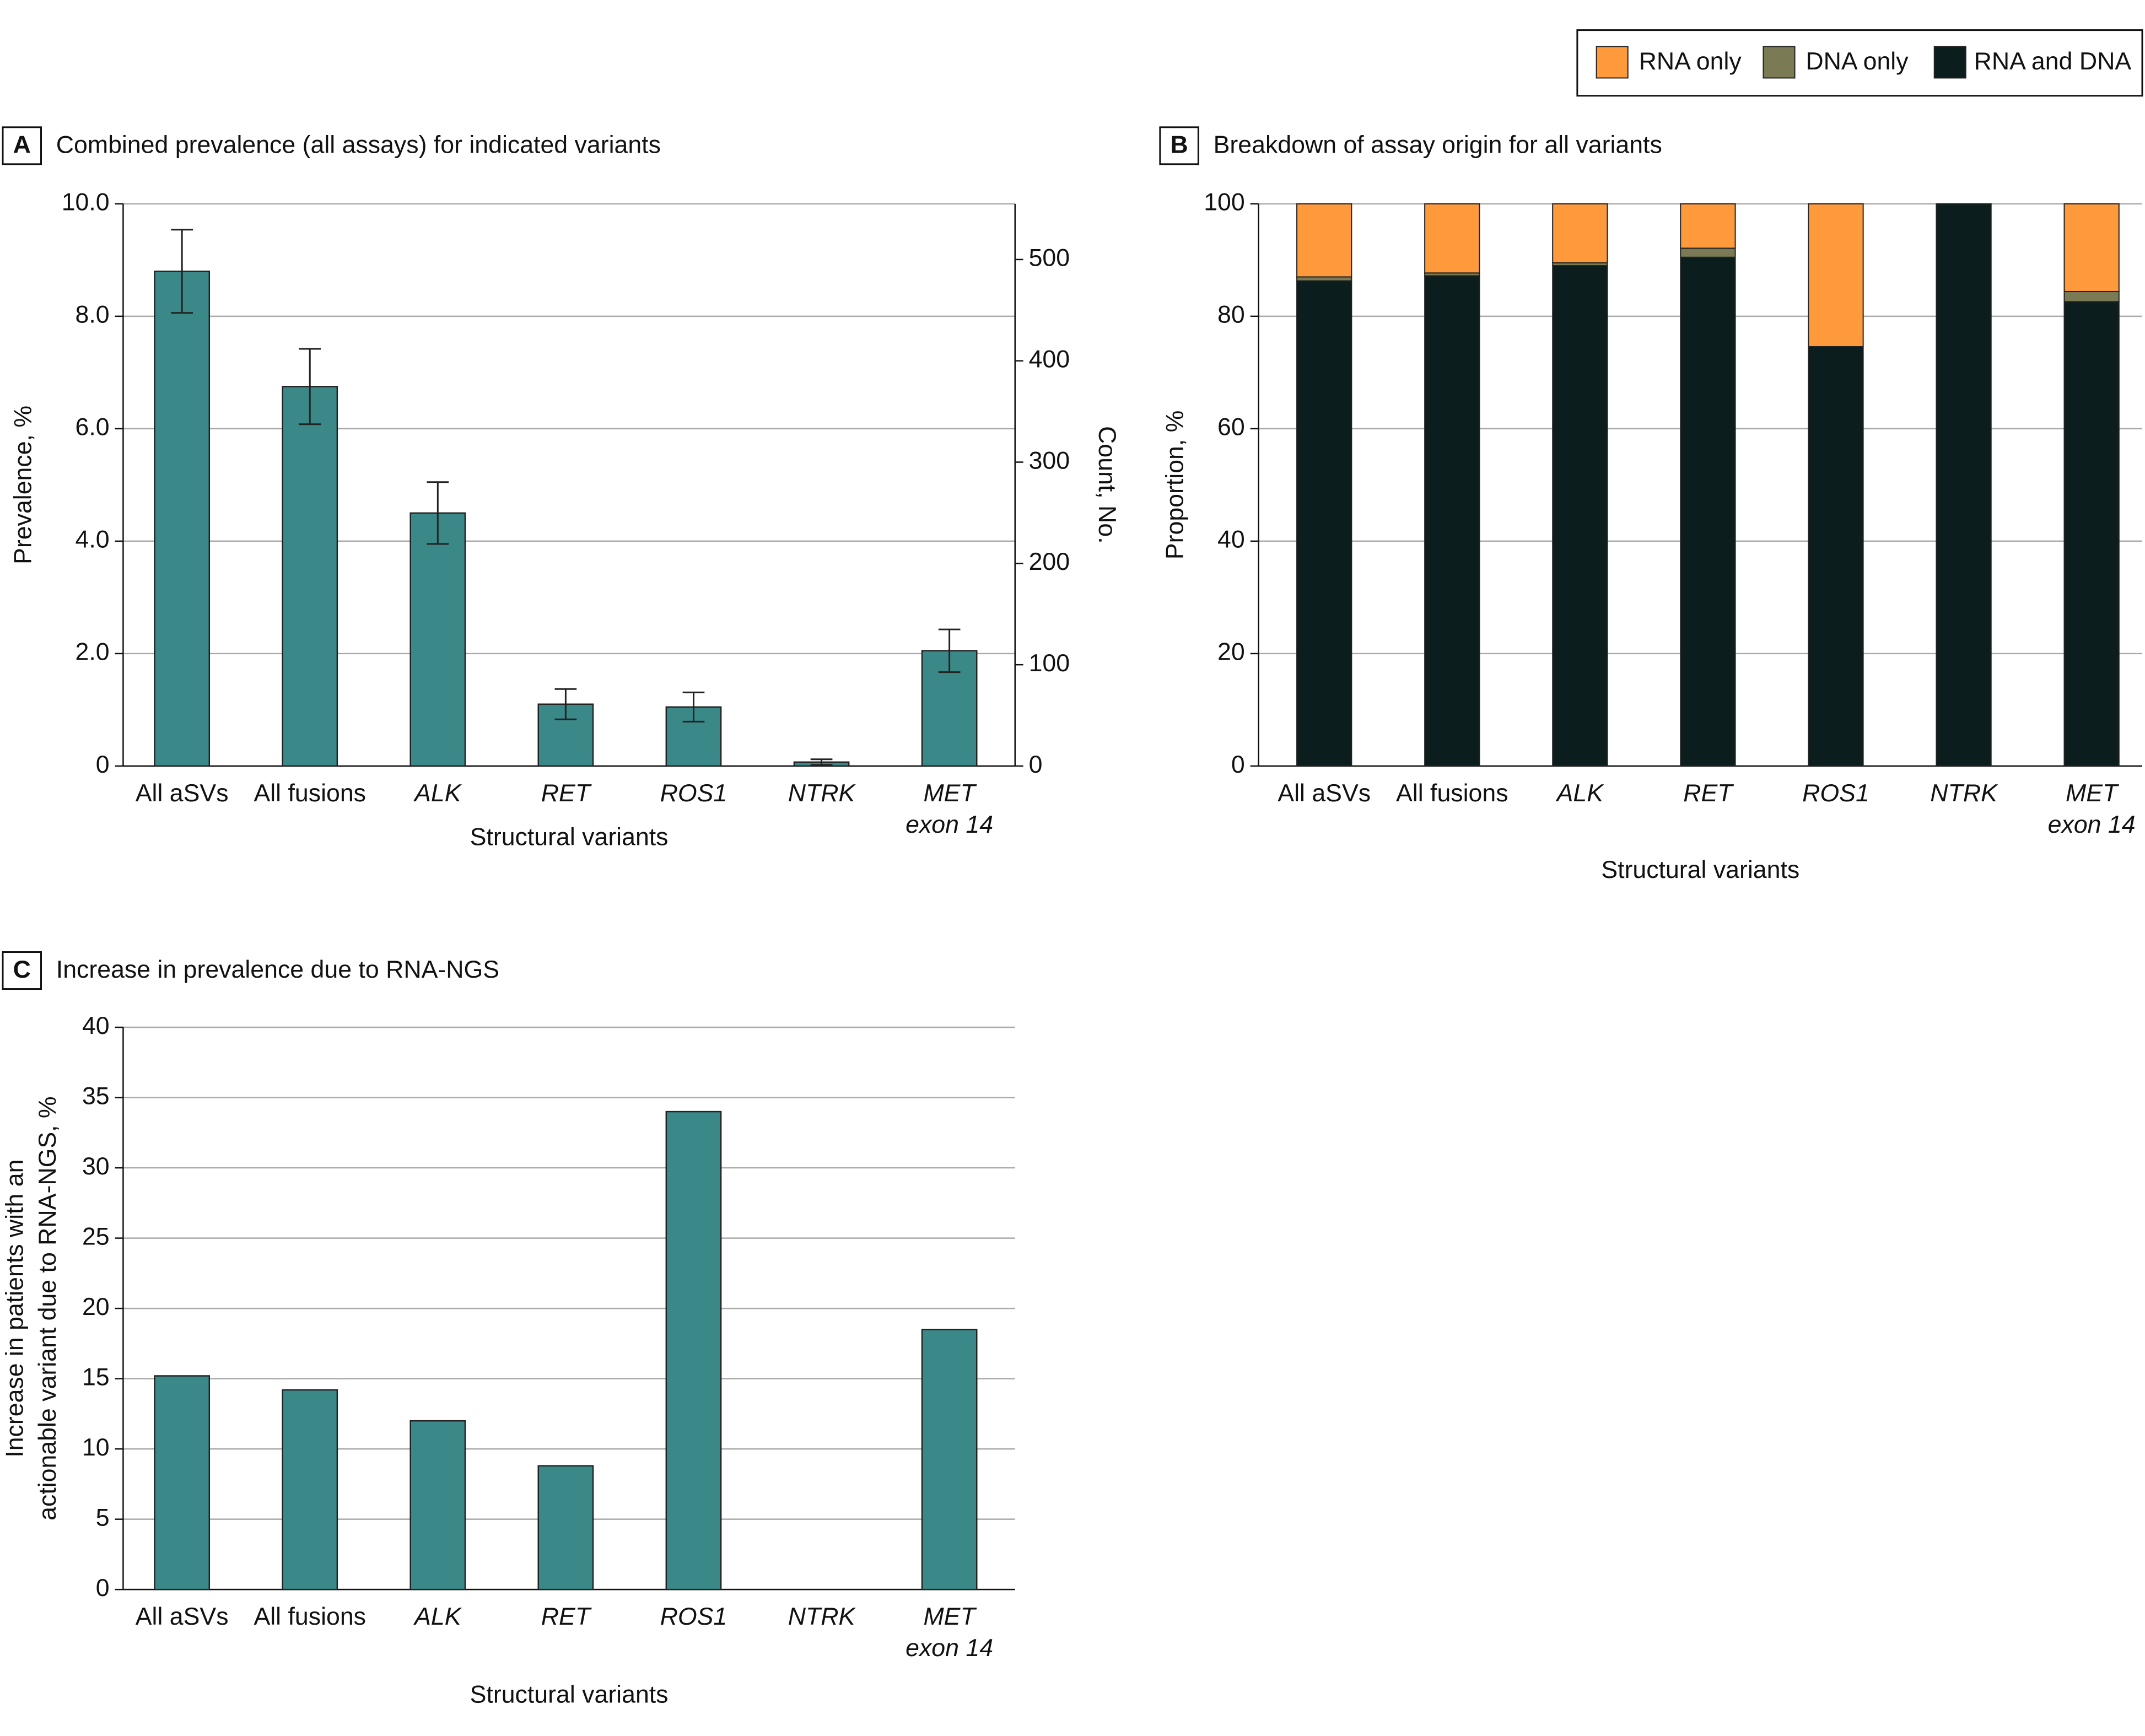 The image size is (2145, 1736). Describe the element at coordinates (96, 1095) in the screenshot. I see `y-tick-label: 35` at that location.